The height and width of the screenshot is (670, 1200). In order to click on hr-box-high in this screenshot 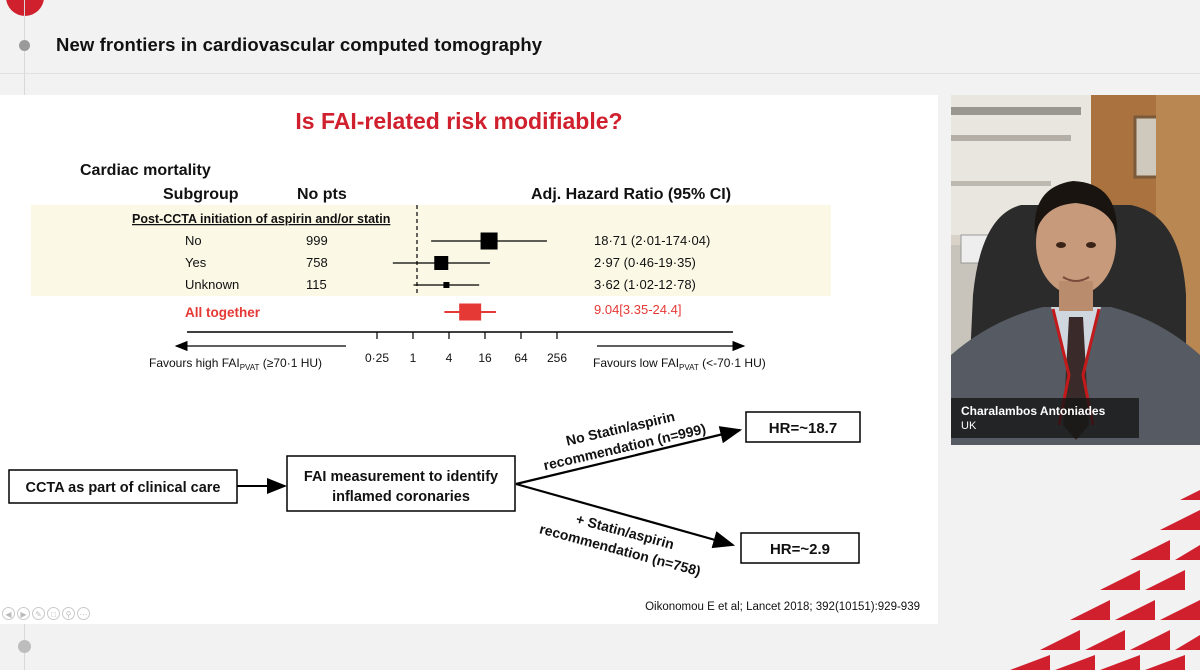, I will do `click(803, 427)`.